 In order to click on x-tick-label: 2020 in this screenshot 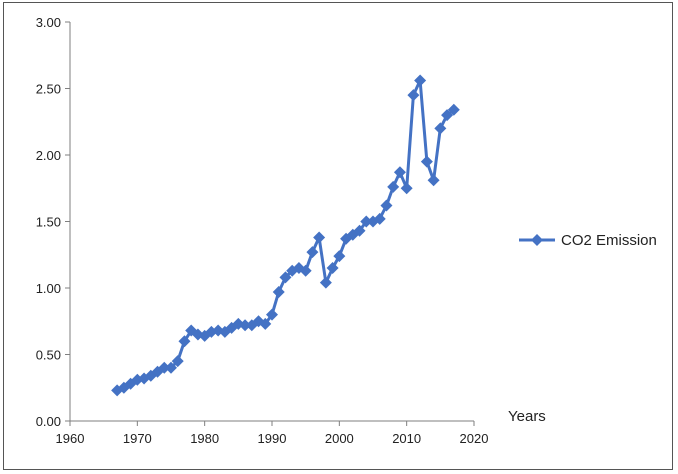, I will do `click(474, 438)`.